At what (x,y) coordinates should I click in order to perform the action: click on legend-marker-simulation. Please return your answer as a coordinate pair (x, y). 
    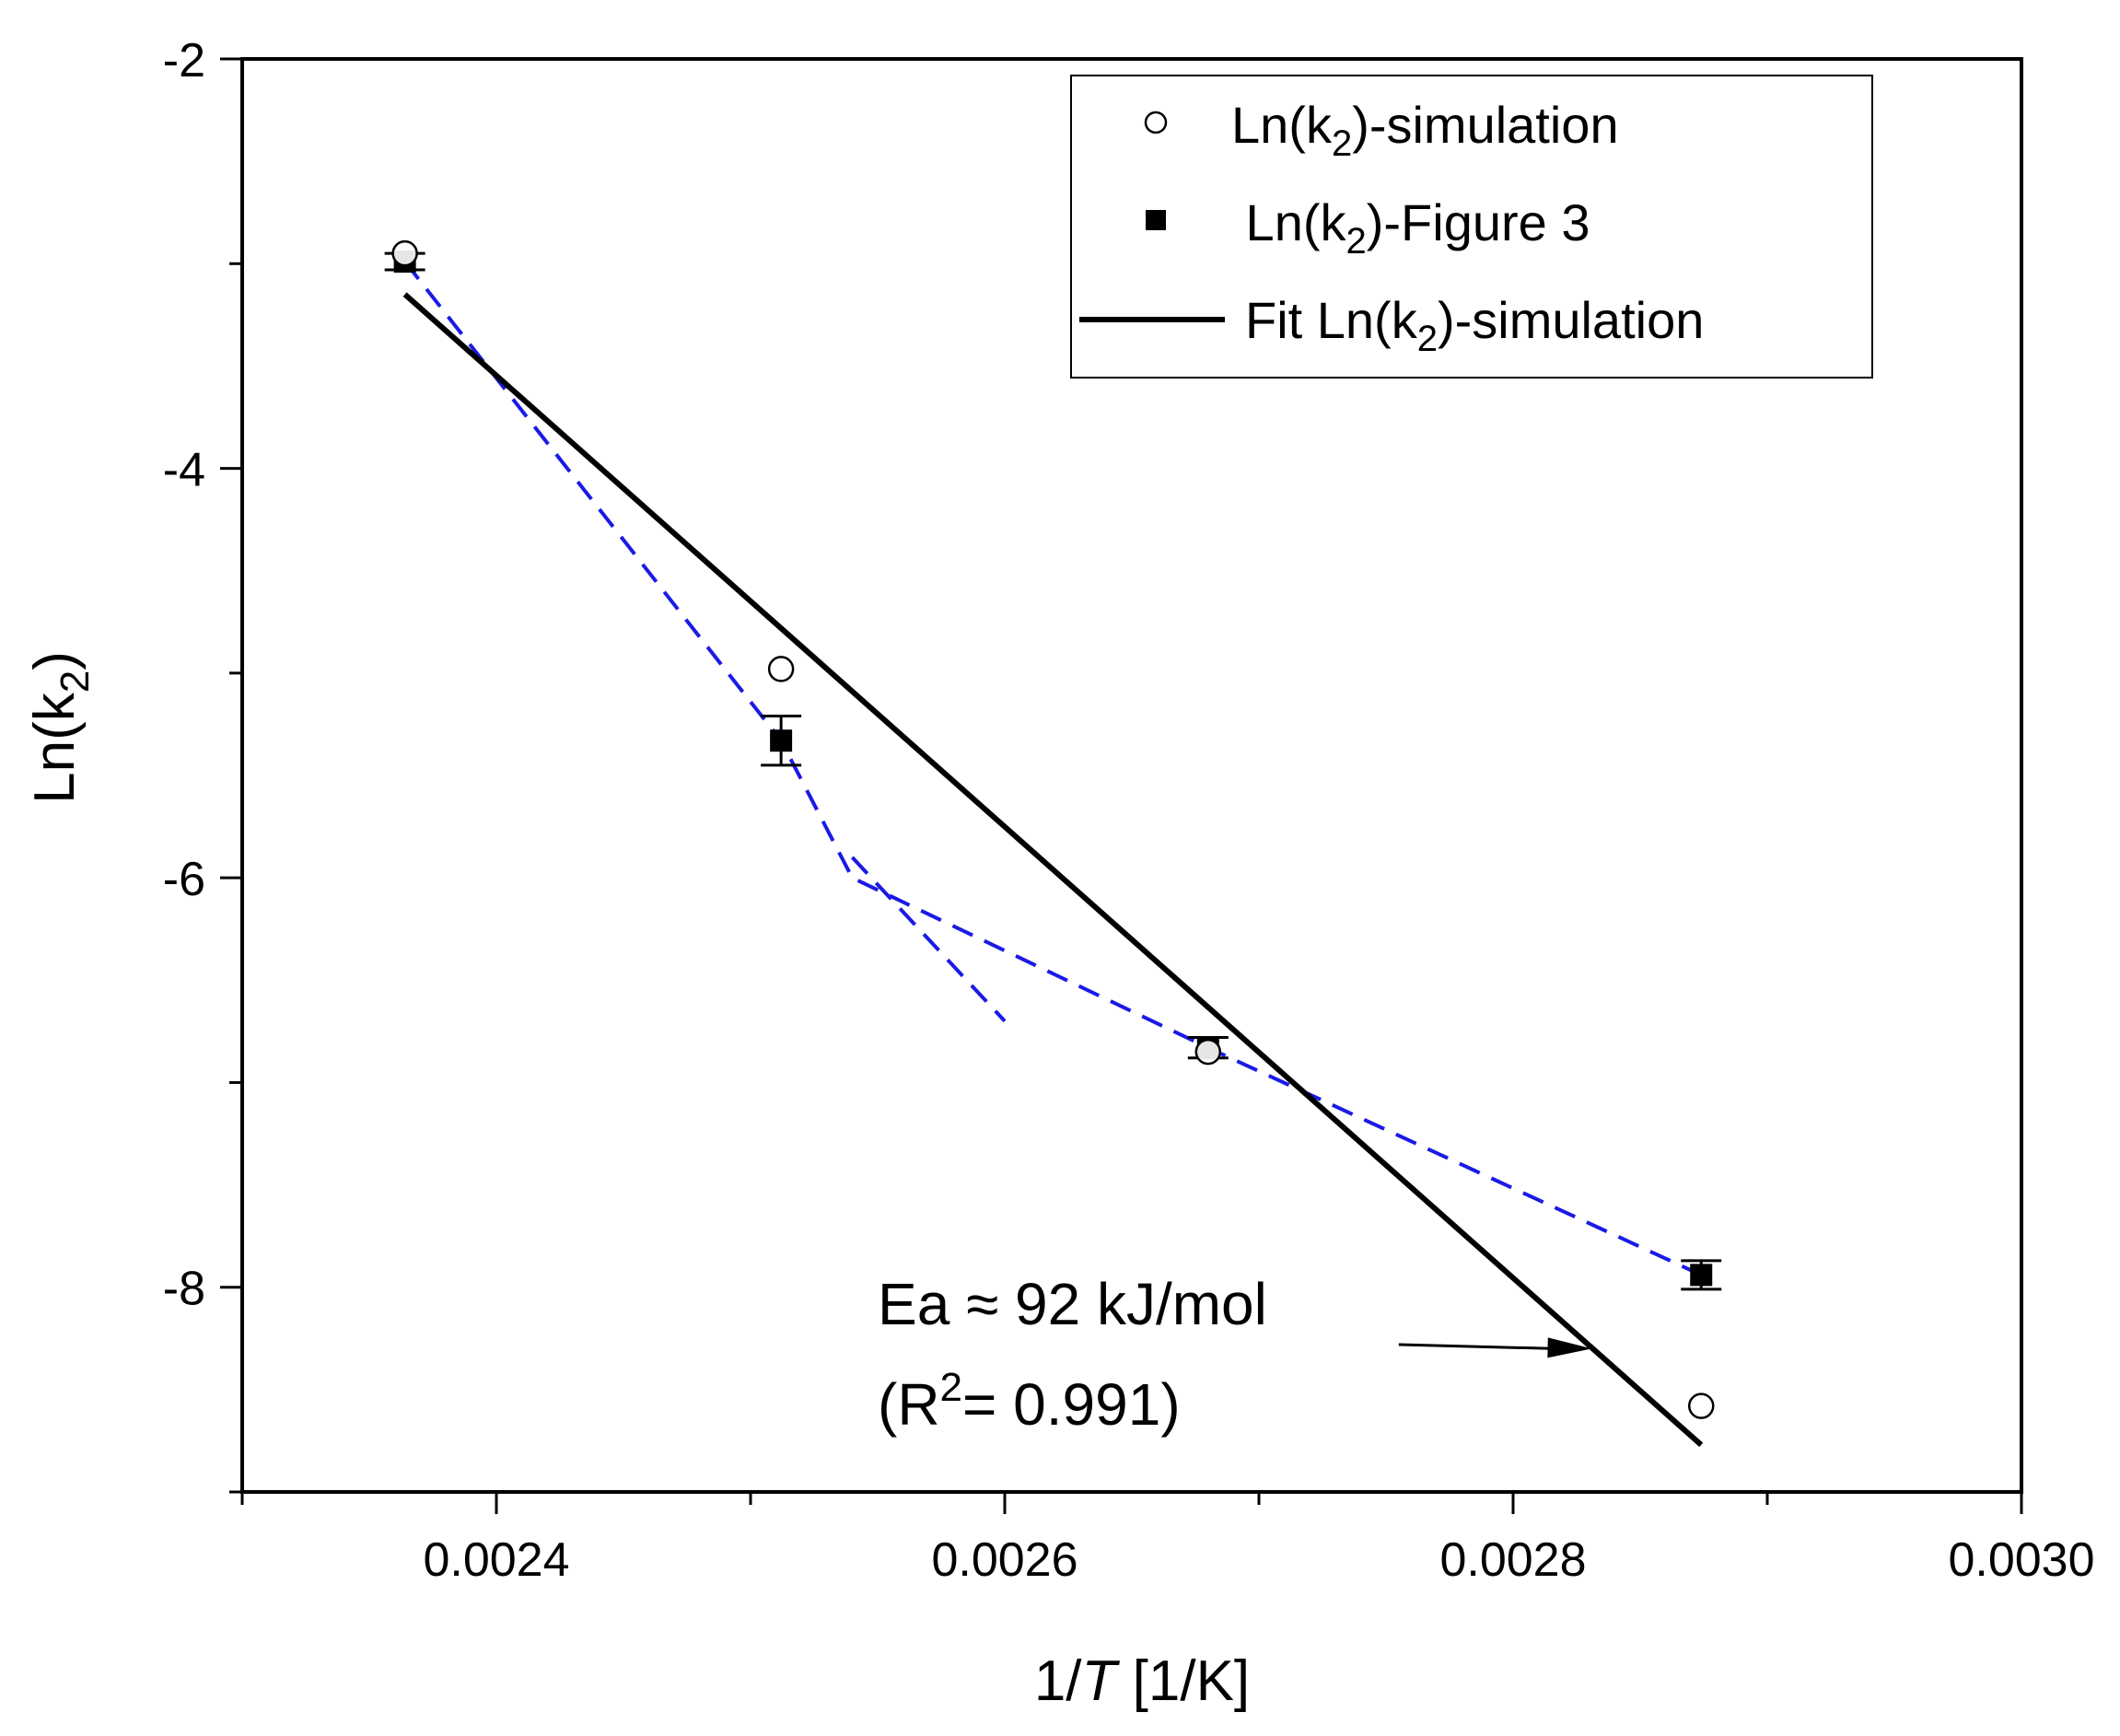
    Looking at the image, I should click on (1156, 122).